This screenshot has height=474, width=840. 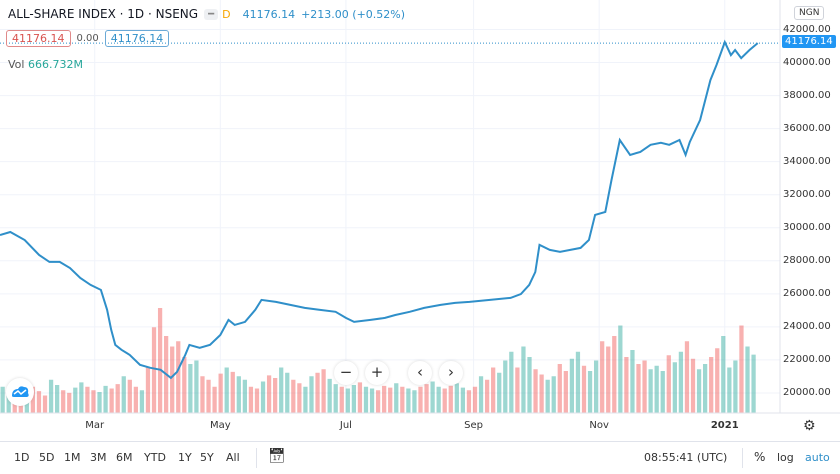 What do you see at coordinates (211, 14) in the screenshot?
I see `hide-legend-button: ━` at bounding box center [211, 14].